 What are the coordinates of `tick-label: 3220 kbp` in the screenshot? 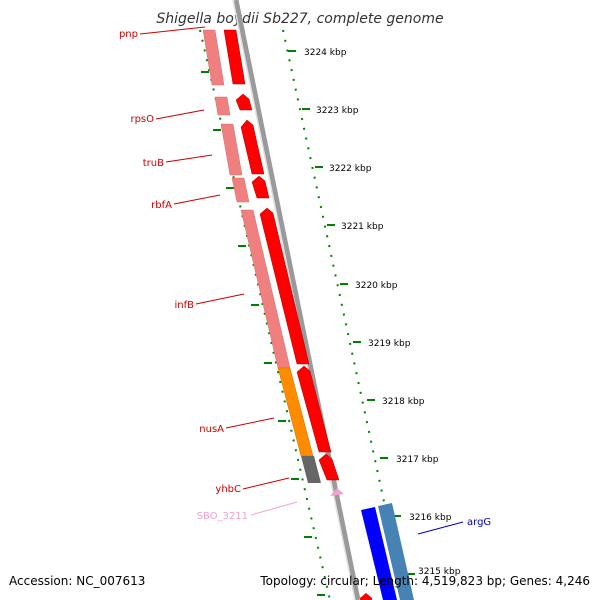 It's located at (376, 286).